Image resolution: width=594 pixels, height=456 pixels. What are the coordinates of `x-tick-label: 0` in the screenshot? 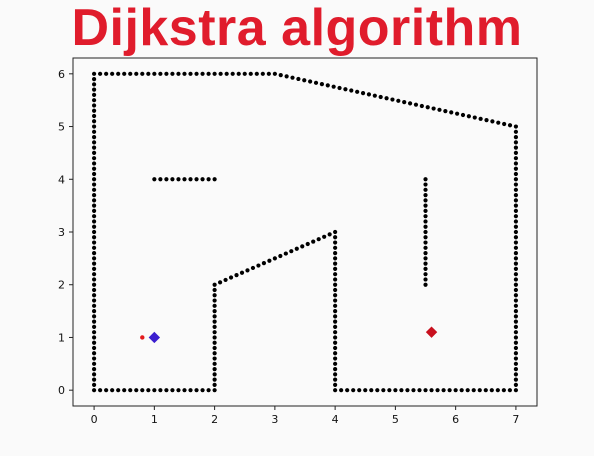 It's located at (94, 419).